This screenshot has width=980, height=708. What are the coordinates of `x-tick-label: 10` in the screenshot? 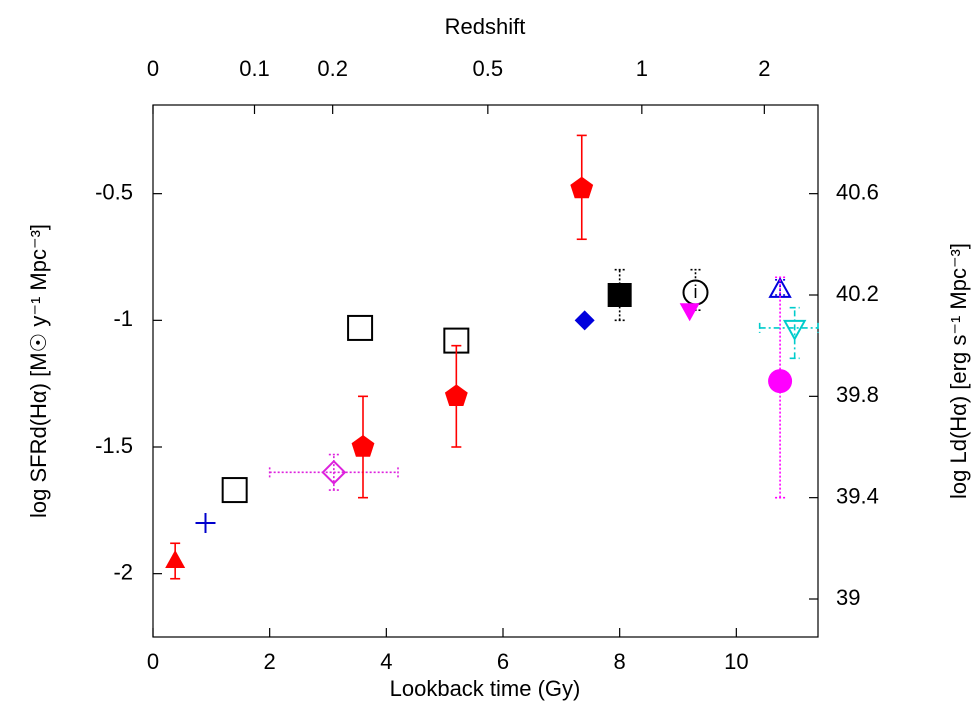 It's located at (736, 661).